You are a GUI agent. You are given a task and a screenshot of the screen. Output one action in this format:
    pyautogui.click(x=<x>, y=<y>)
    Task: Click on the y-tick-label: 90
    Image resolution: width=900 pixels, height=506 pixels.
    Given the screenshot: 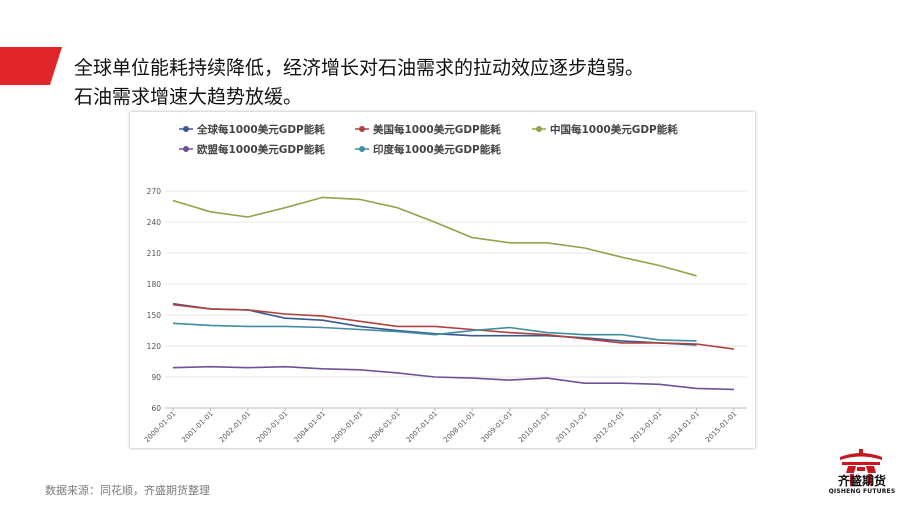 What is the action you would take?
    pyautogui.click(x=156, y=377)
    